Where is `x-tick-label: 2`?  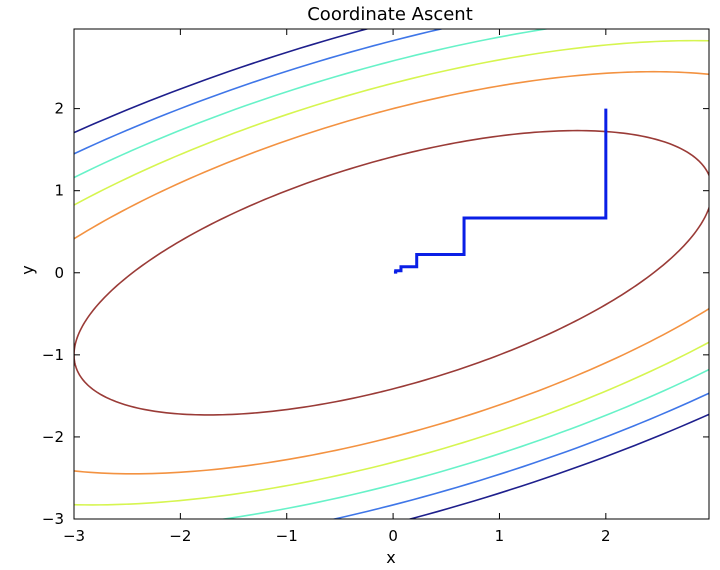
x-tick-label: 2 is located at coordinates (606, 536).